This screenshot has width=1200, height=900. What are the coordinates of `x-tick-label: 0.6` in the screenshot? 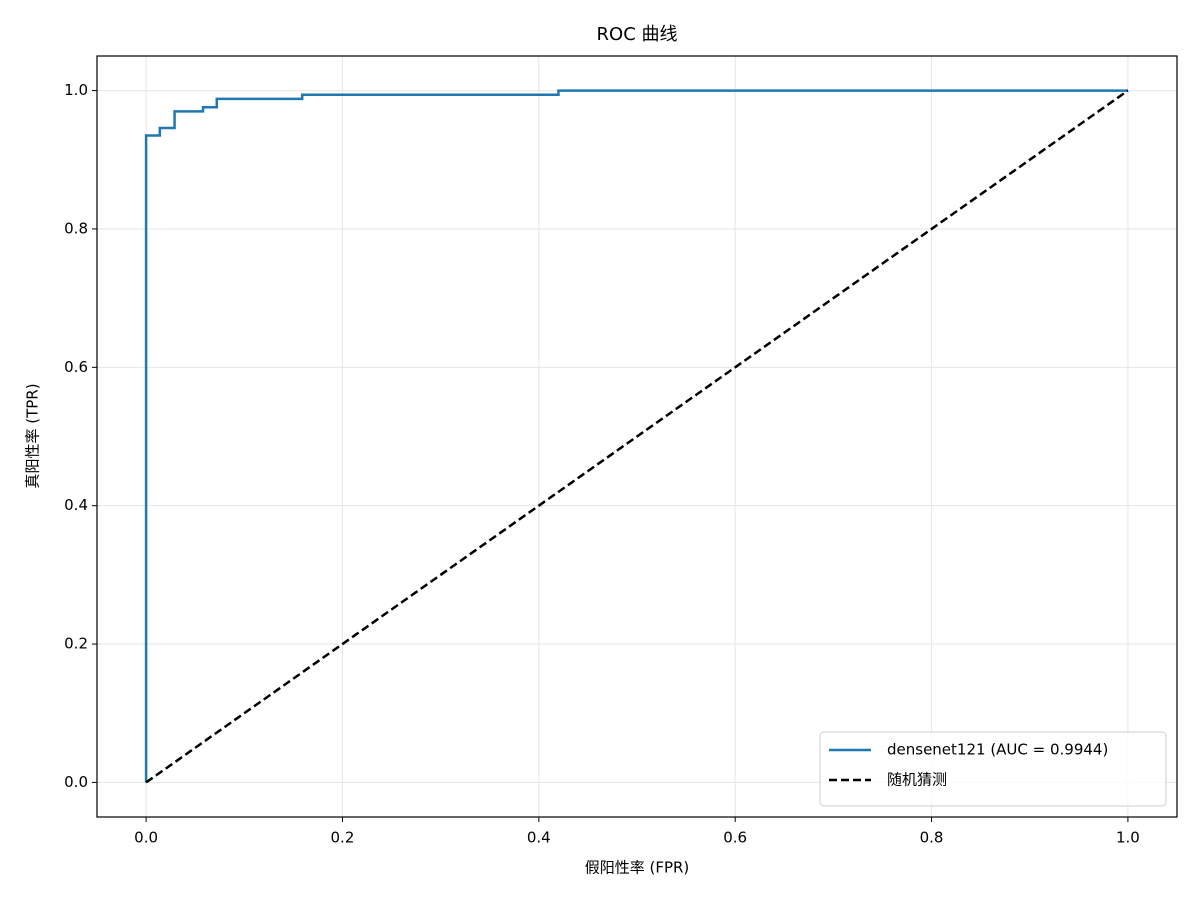 It's located at (735, 838).